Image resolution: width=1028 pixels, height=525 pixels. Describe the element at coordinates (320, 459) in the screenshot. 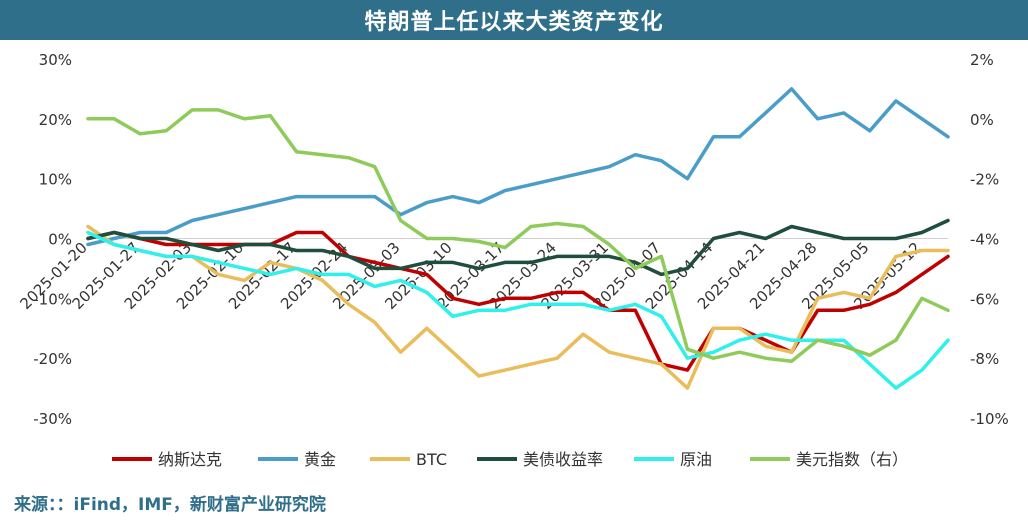

I see `legend-label: 黄金` at that location.